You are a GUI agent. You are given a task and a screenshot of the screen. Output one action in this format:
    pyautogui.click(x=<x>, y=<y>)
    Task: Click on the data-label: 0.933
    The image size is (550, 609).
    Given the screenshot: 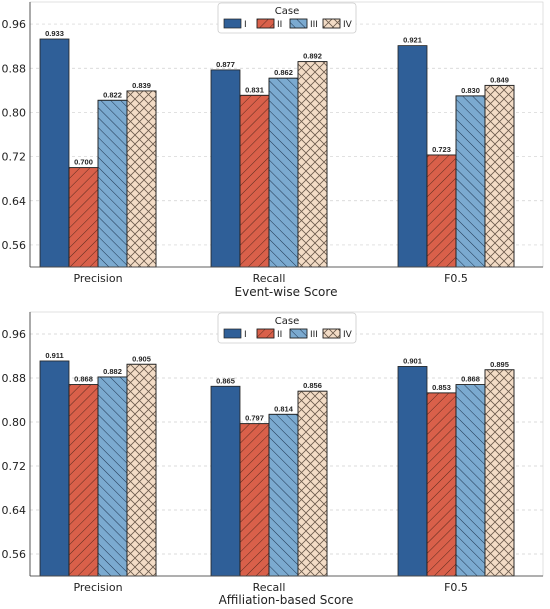 What is the action you would take?
    pyautogui.click(x=54, y=33)
    